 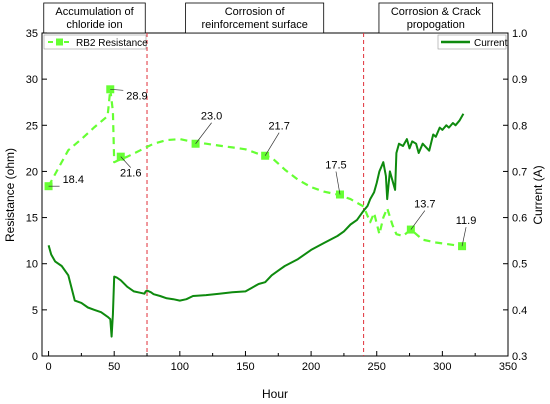 What do you see at coordinates (211, 117) in the screenshot?
I see `data-label: 23.0` at bounding box center [211, 117].